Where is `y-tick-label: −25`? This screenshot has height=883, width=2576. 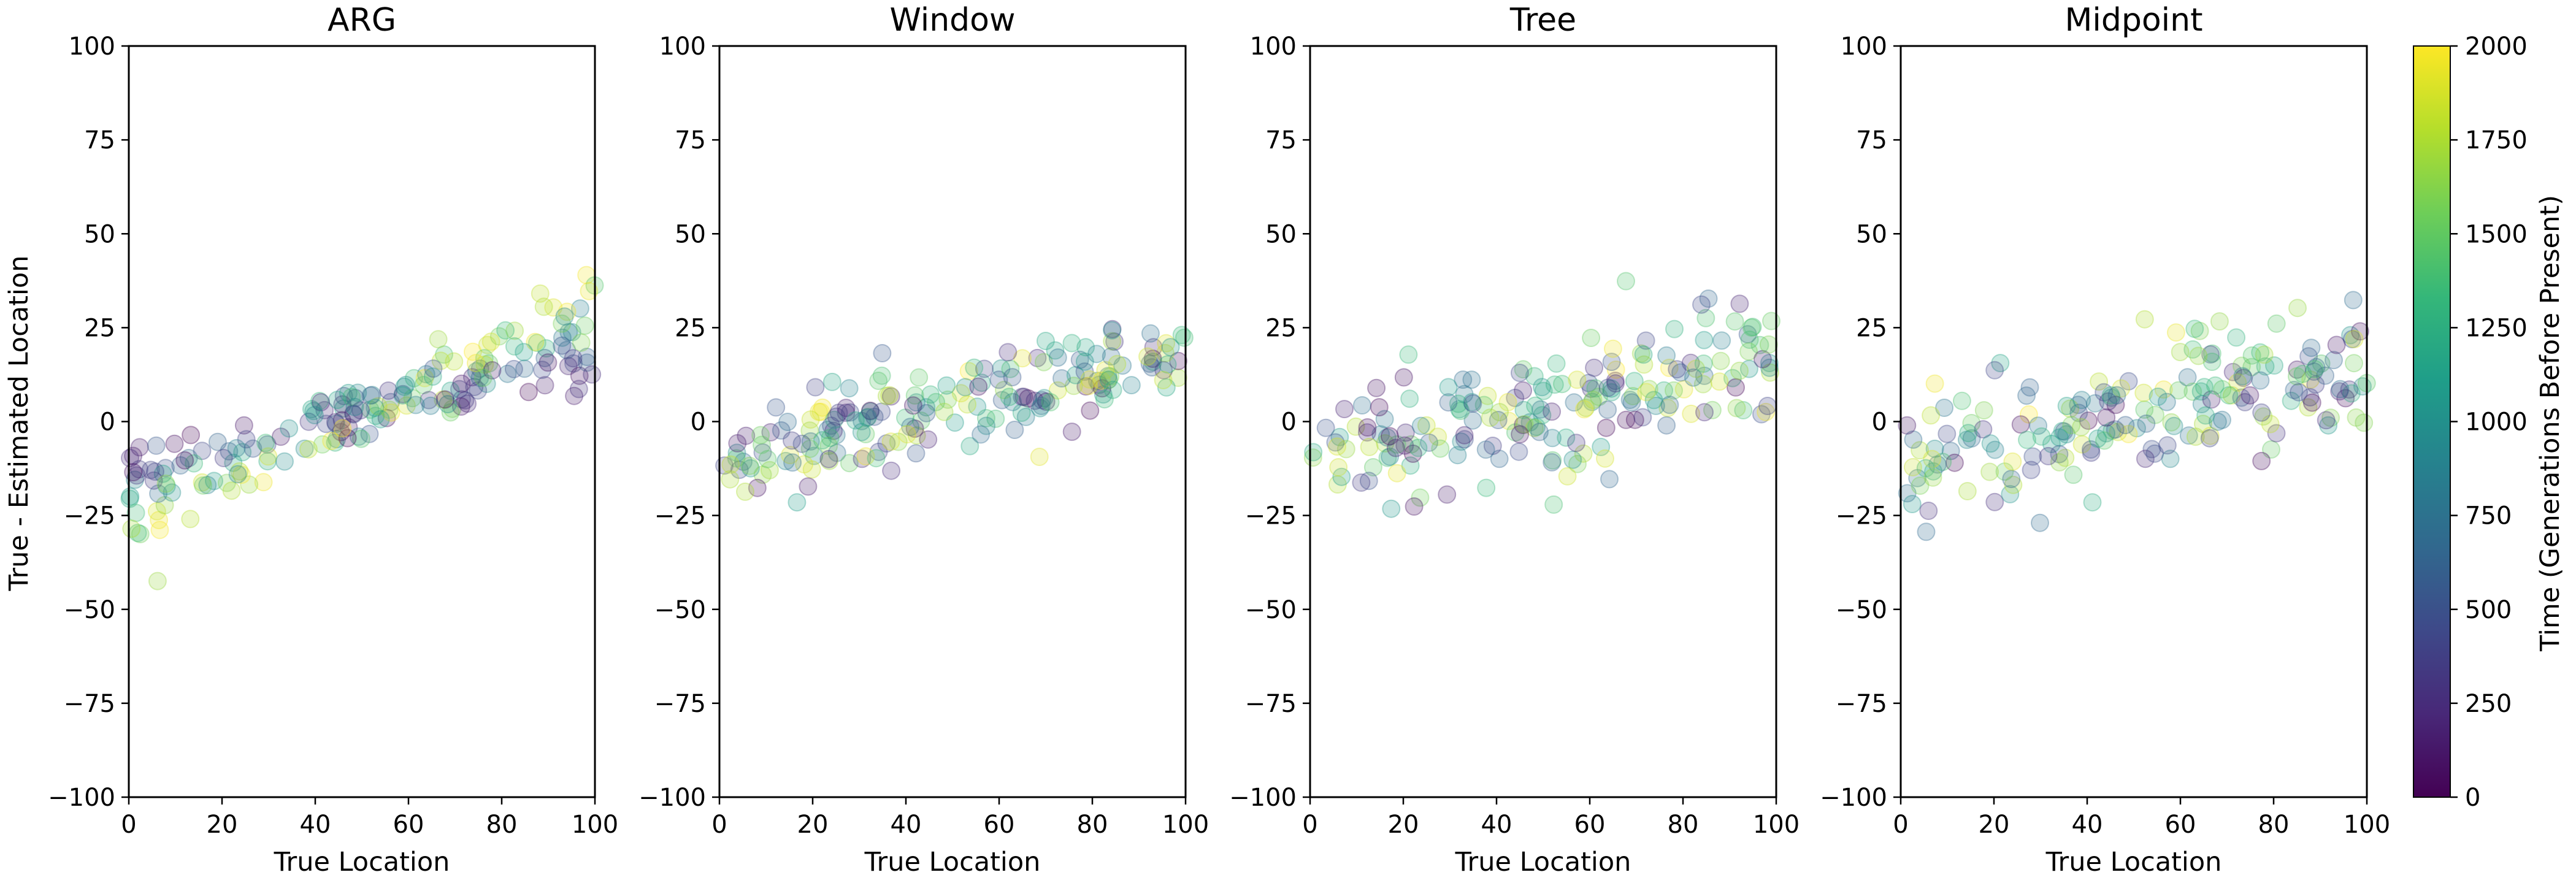
y-tick-label: −25 is located at coordinates (89, 516).